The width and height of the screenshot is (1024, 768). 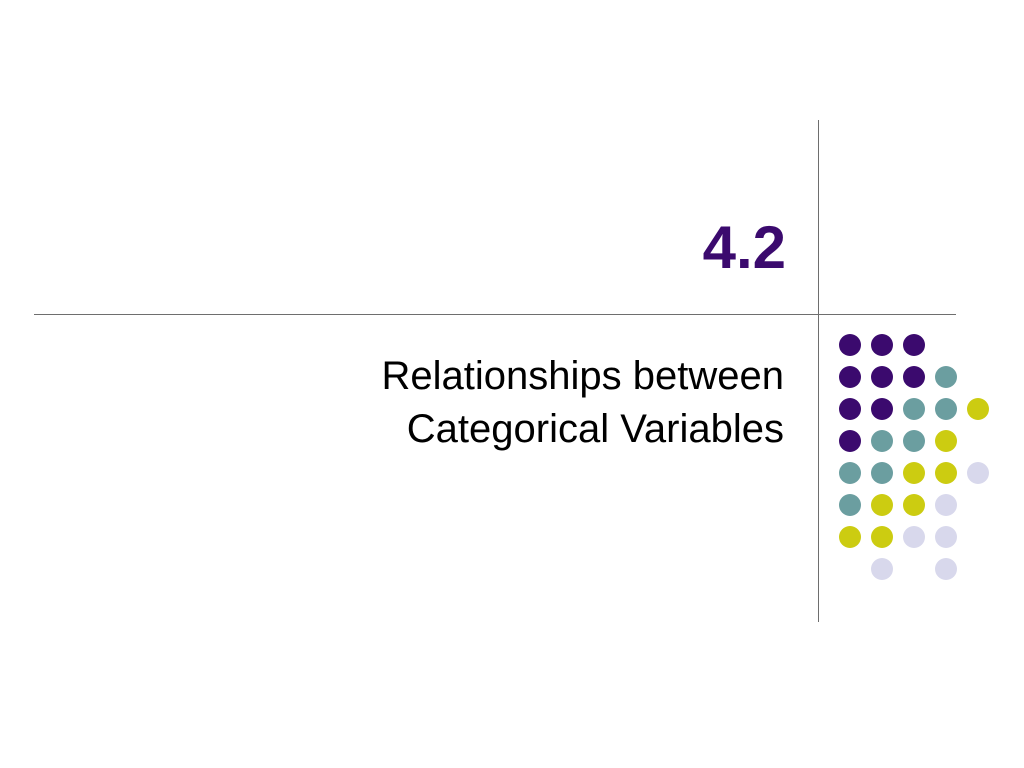 What do you see at coordinates (595, 429) in the screenshot?
I see `subtitle-line-2: Categorical Variables` at bounding box center [595, 429].